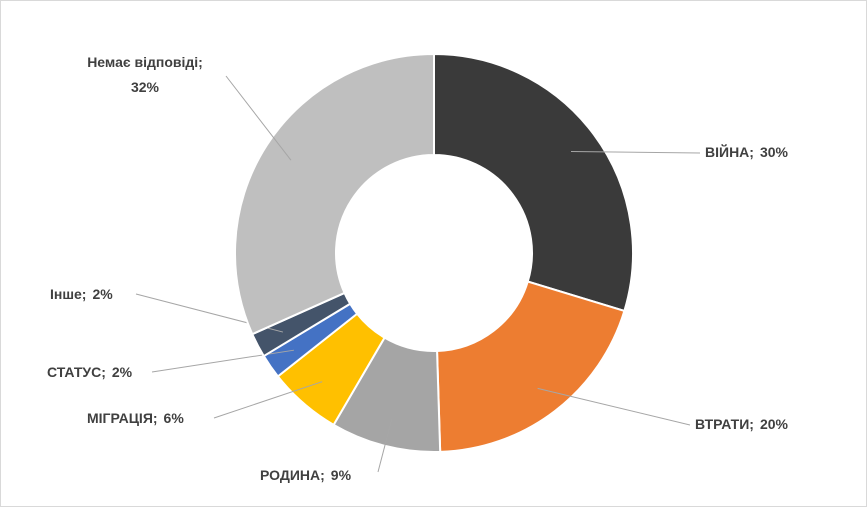 The image size is (867, 507). I want to click on data-label: Інше; 2%, so click(81, 294).